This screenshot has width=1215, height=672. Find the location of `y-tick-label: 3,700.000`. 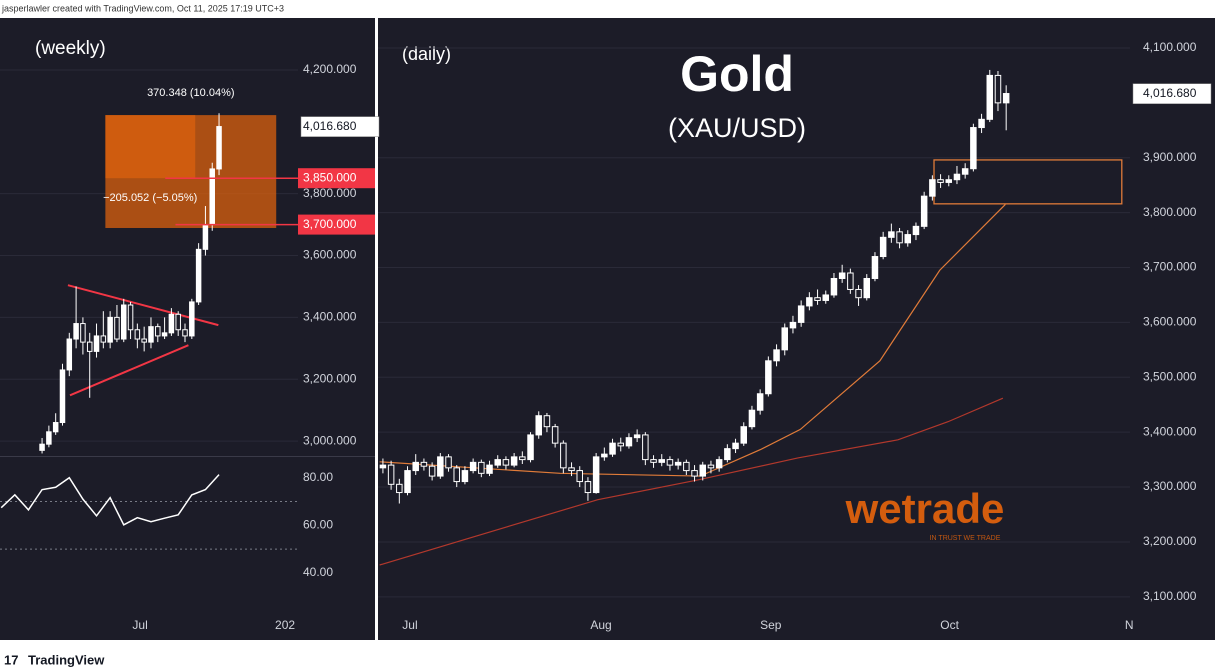

y-tick-label: 3,700.000 is located at coordinates (1170, 267).